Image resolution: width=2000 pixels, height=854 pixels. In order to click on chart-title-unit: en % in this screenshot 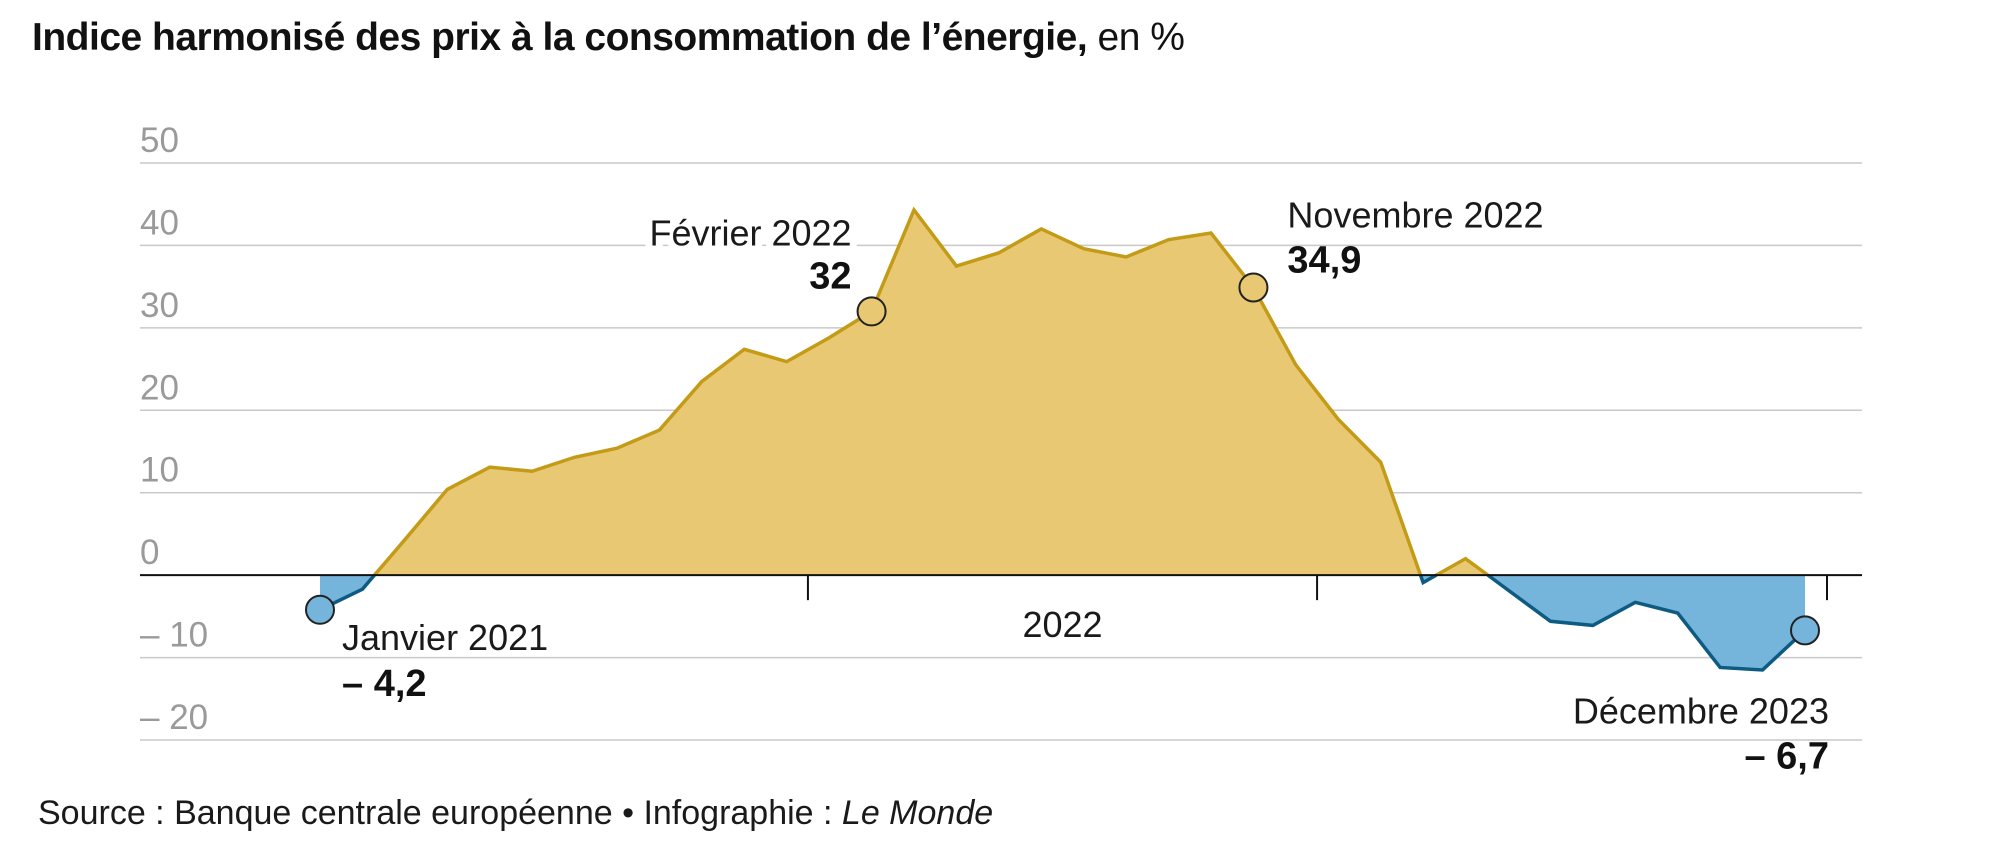, I will do `click(1141, 37)`.